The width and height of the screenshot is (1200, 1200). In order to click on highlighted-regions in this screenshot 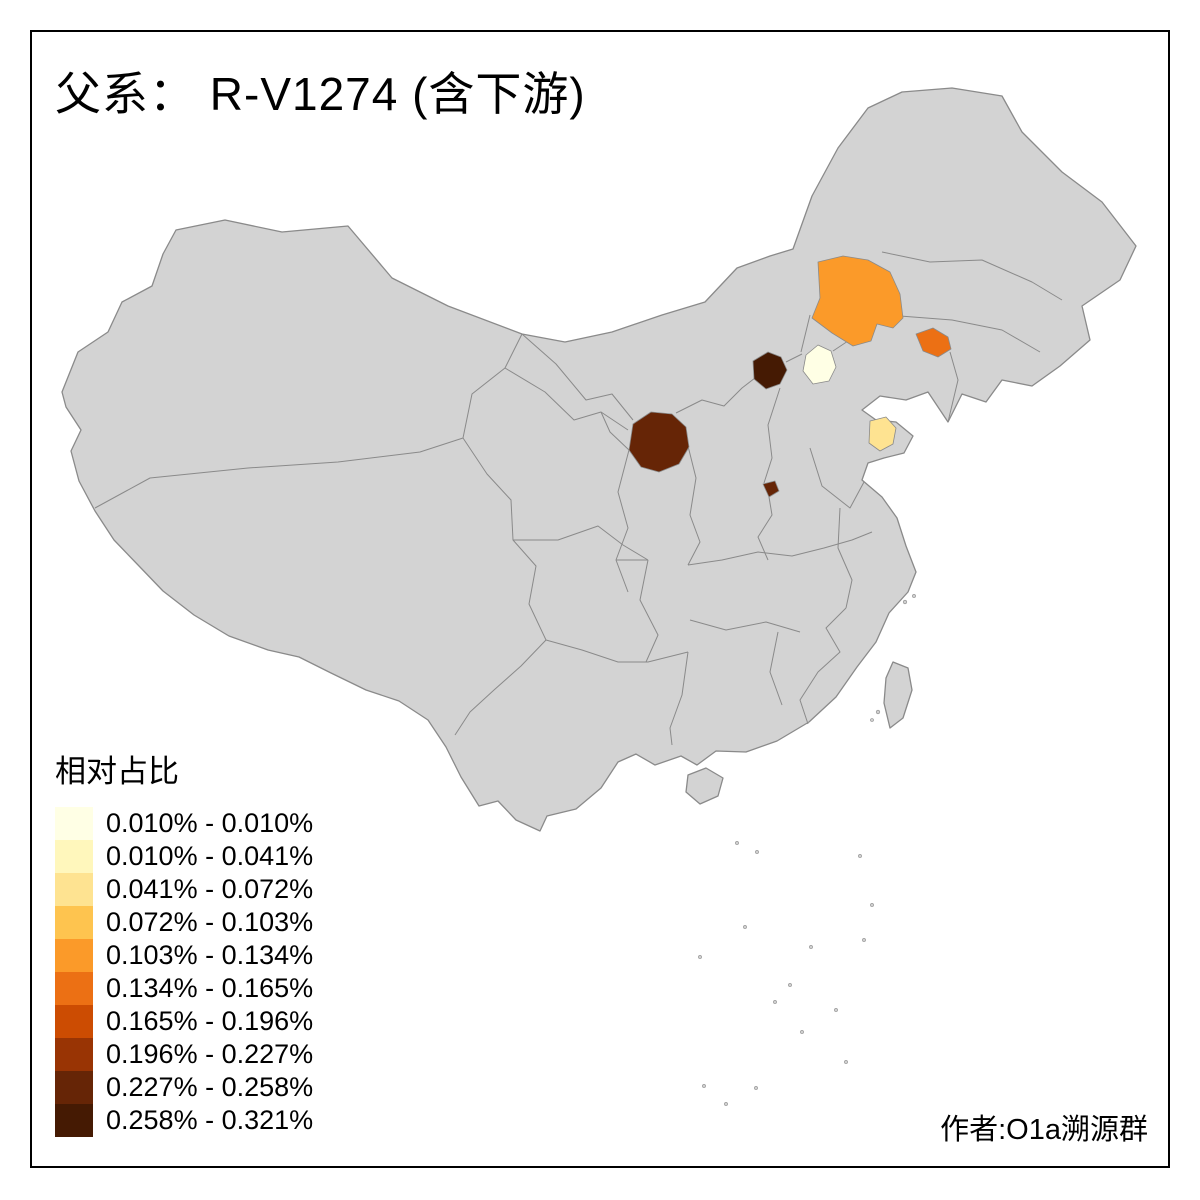, I will do `click(790, 376)`.